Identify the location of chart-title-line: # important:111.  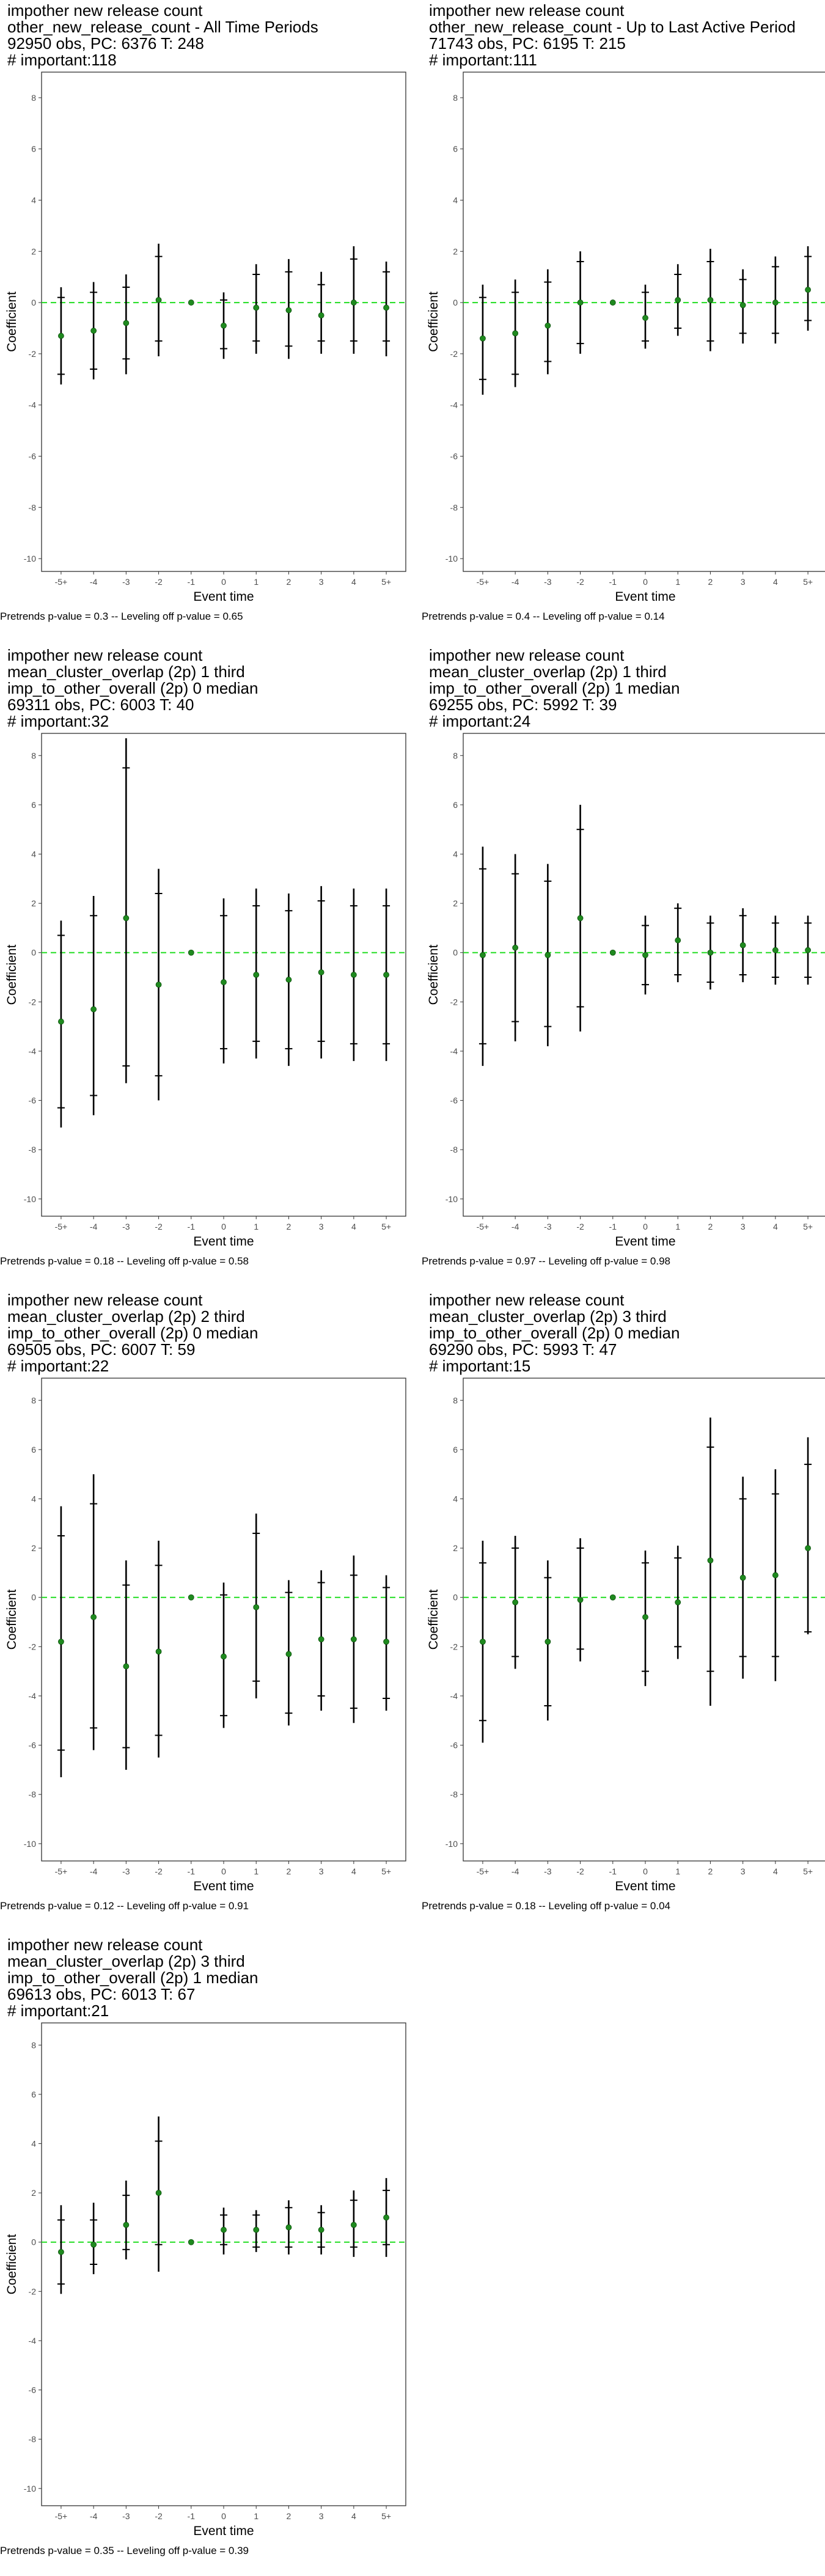
(483, 60).